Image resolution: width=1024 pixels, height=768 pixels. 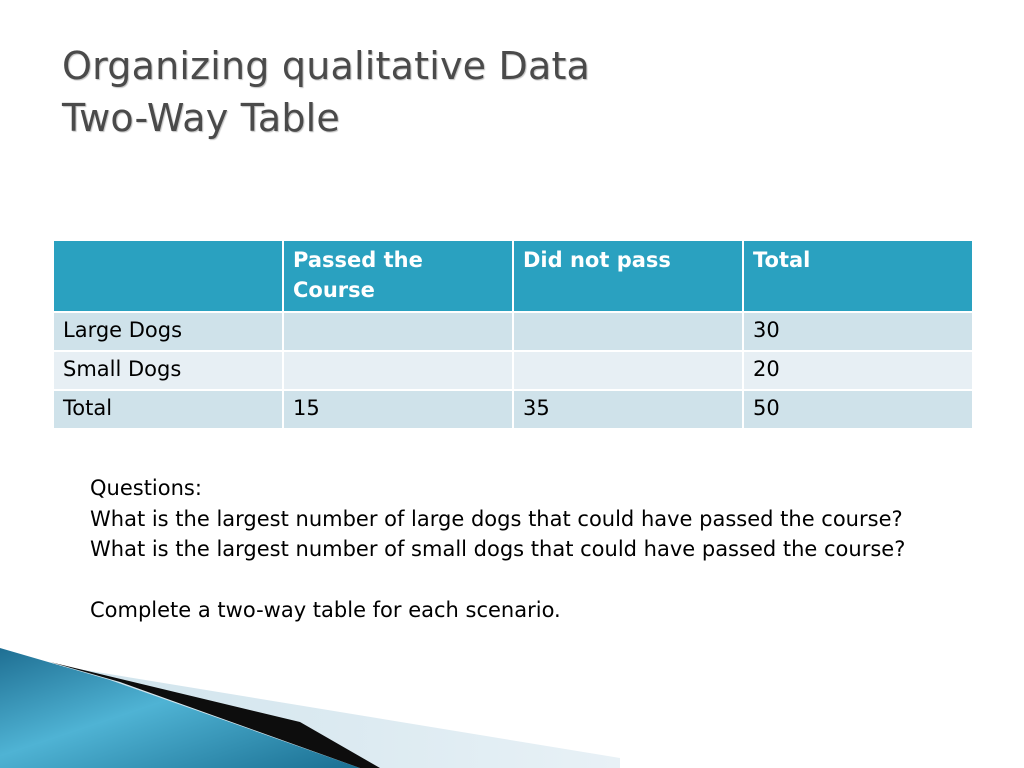 I want to click on decor-blue-wedge, so click(x=180, y=708).